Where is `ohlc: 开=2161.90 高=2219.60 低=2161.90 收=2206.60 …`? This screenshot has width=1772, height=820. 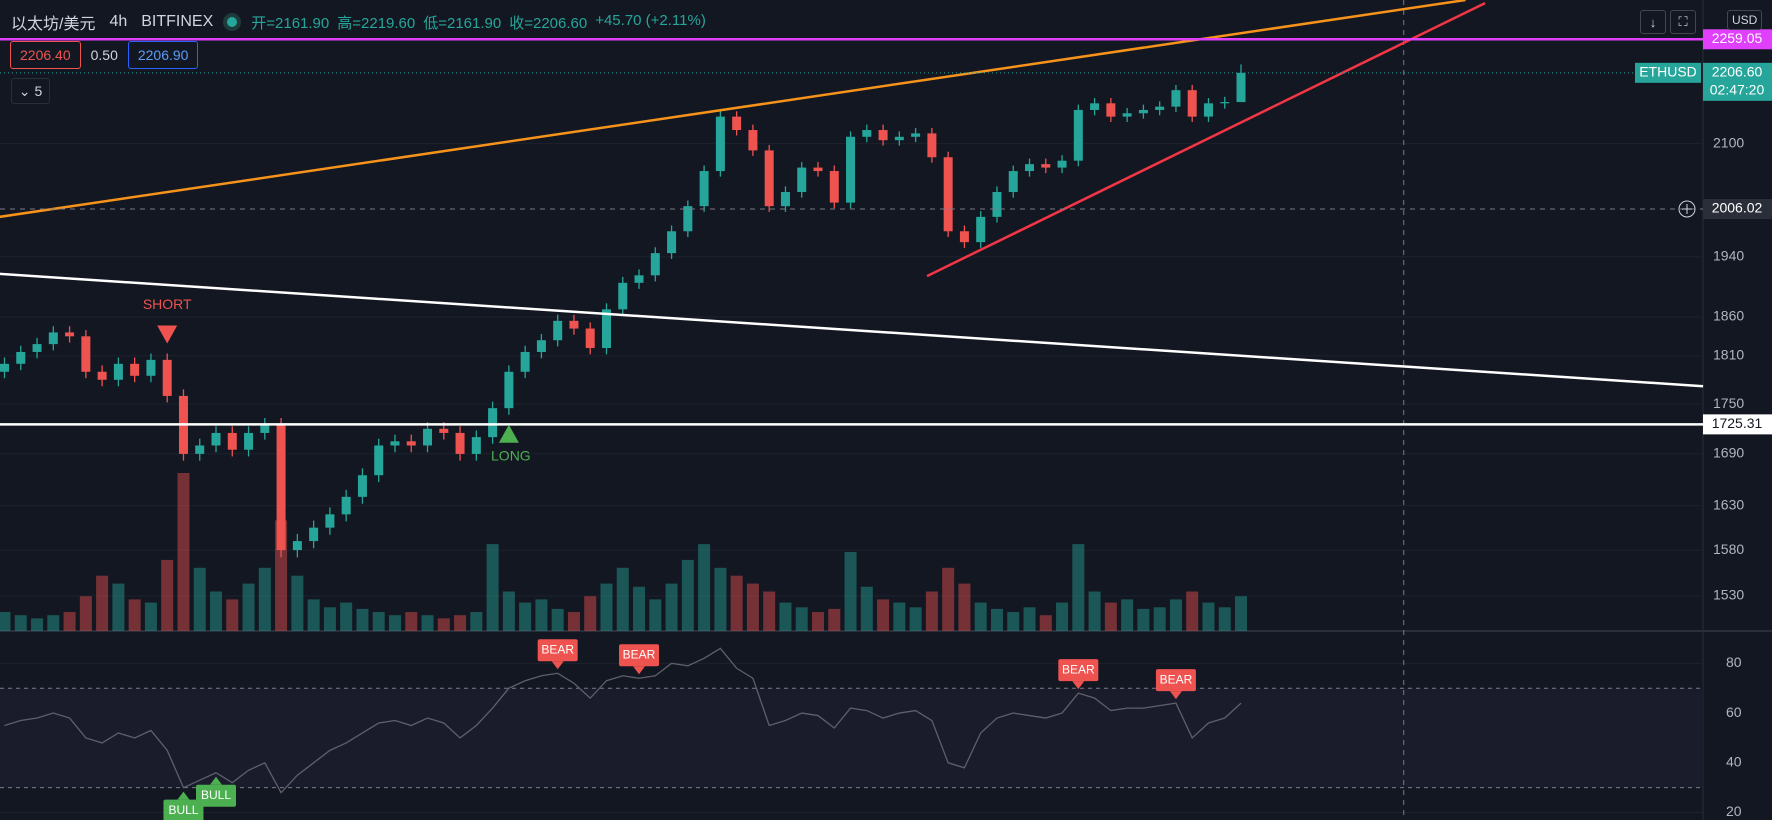 ohlc: 开=2161.90 高=2219.60 低=2161.90 收=2206.60 … is located at coordinates (478, 22).